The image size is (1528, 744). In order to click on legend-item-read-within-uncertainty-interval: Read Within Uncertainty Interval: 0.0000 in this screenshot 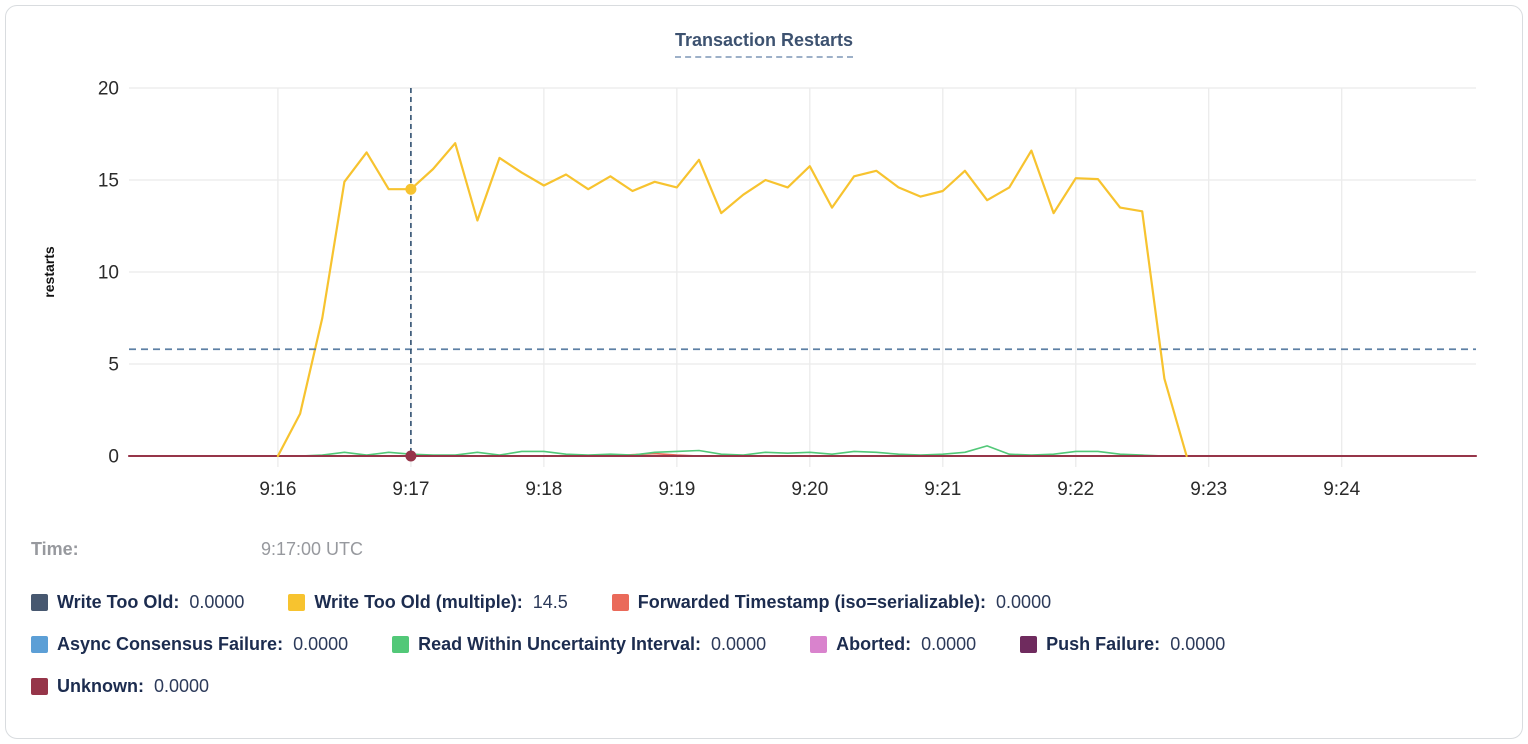, I will do `click(579, 644)`.